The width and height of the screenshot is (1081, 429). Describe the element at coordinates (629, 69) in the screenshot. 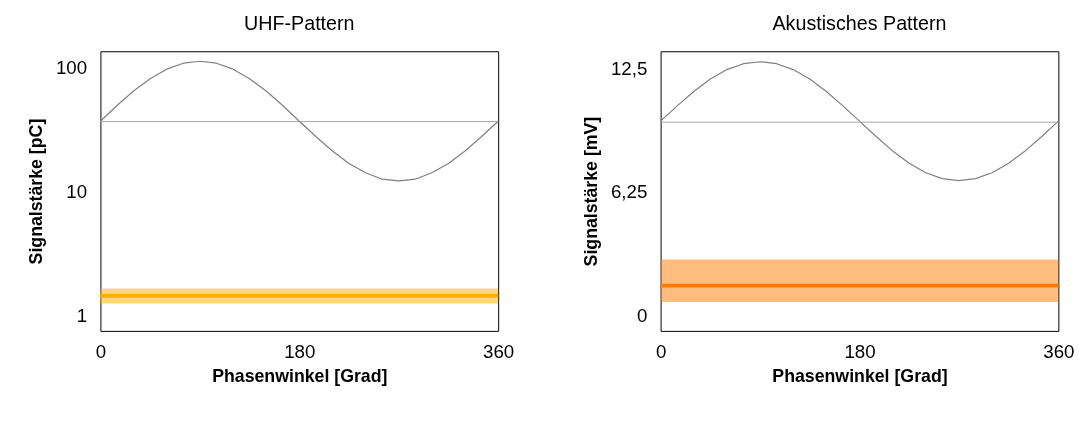

I see `y-tick-label: 12,5` at that location.